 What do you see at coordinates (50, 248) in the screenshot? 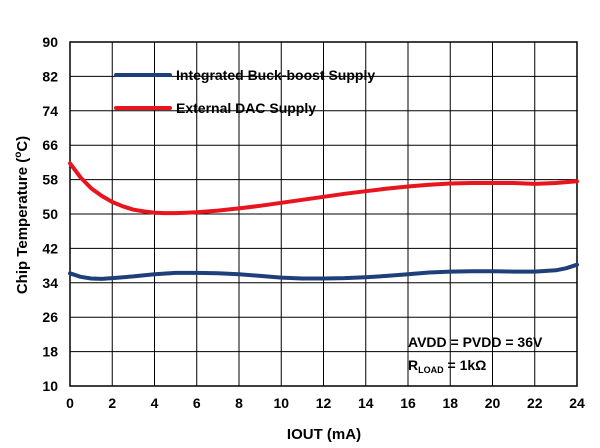
I see `y-tick-label-4: 42` at bounding box center [50, 248].